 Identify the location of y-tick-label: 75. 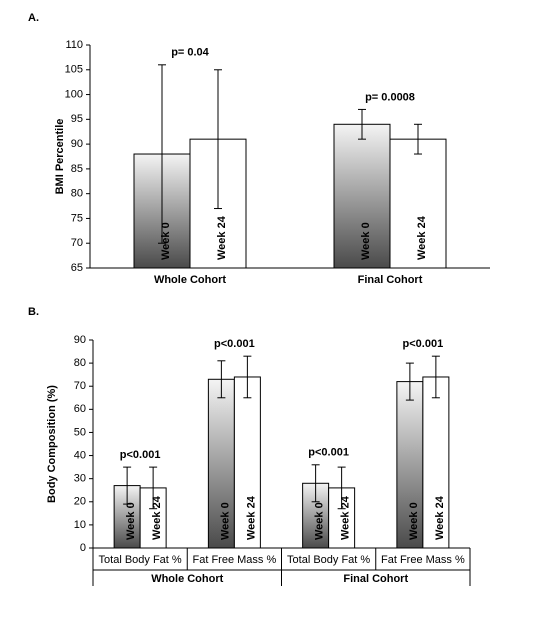
(77, 218).